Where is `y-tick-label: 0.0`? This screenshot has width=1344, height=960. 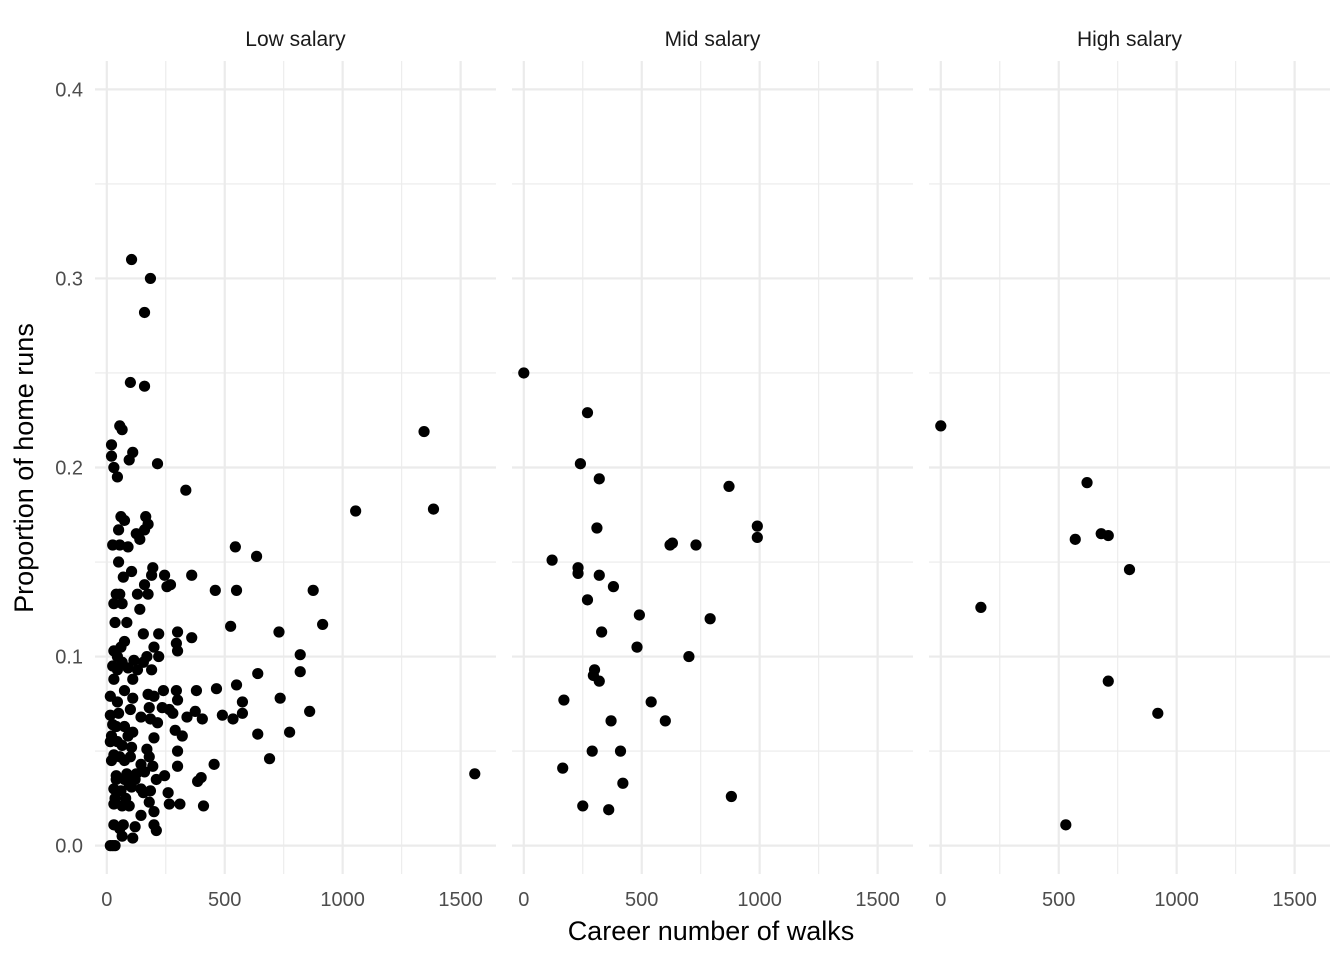 y-tick-label: 0.0 is located at coordinates (69, 847).